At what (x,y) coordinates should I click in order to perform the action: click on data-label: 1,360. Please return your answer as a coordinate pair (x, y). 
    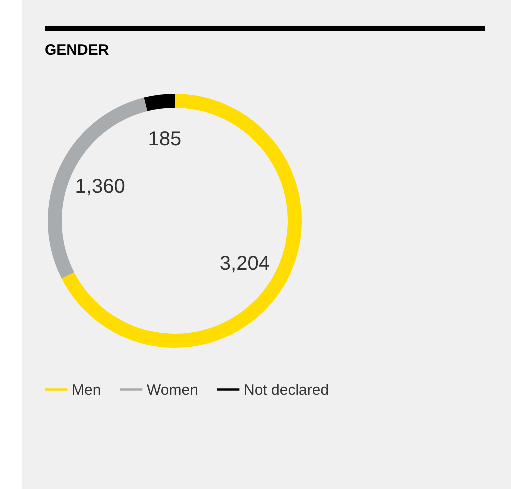
    Looking at the image, I should click on (100, 187).